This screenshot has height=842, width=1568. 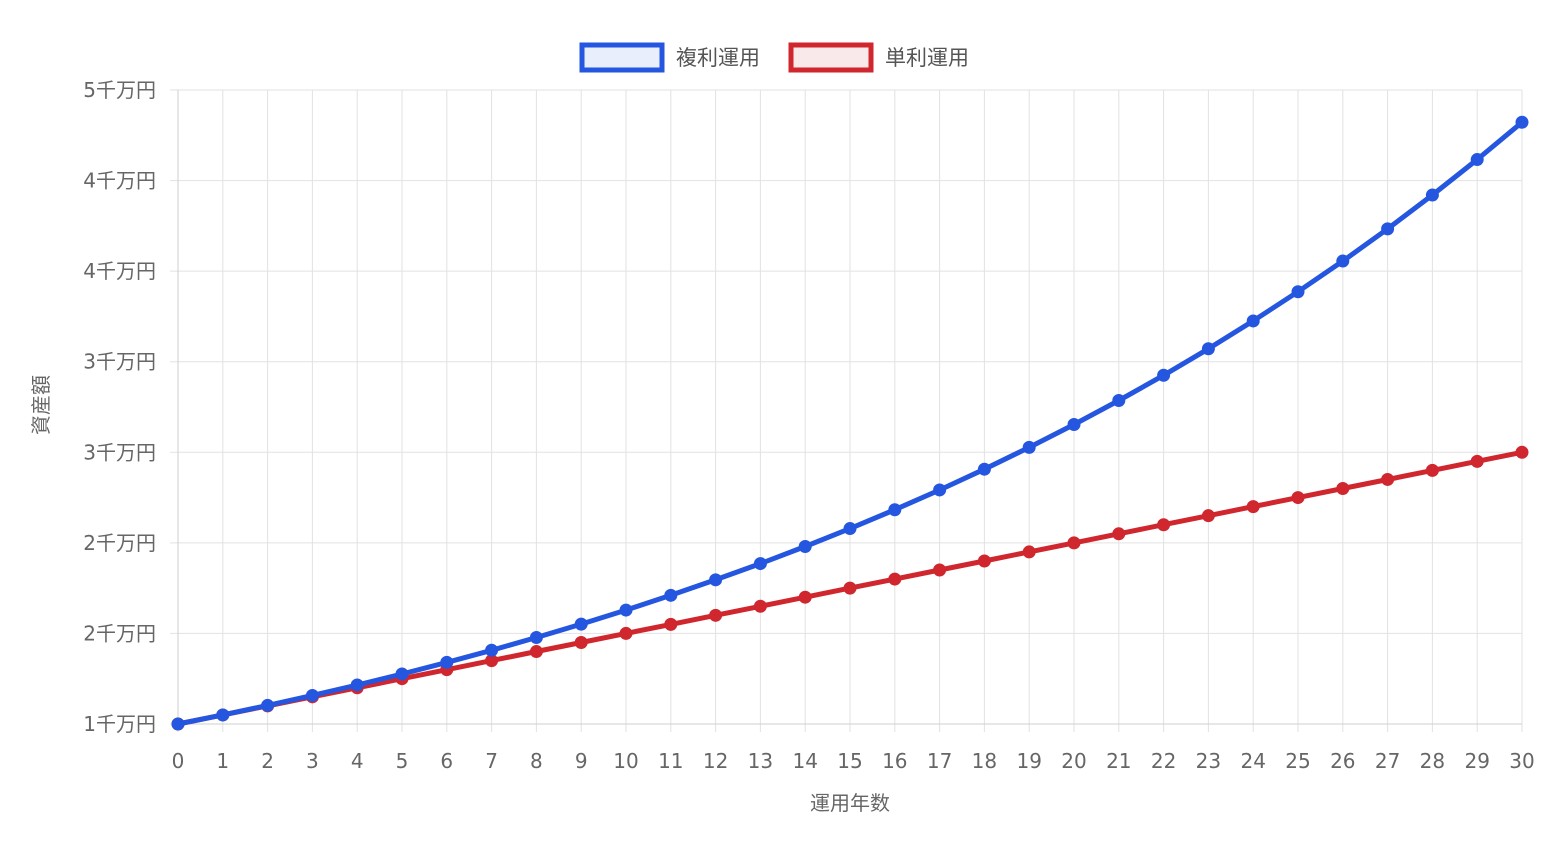 What do you see at coordinates (878, 57) in the screenshot?
I see `legend-item: 単利運用` at bounding box center [878, 57].